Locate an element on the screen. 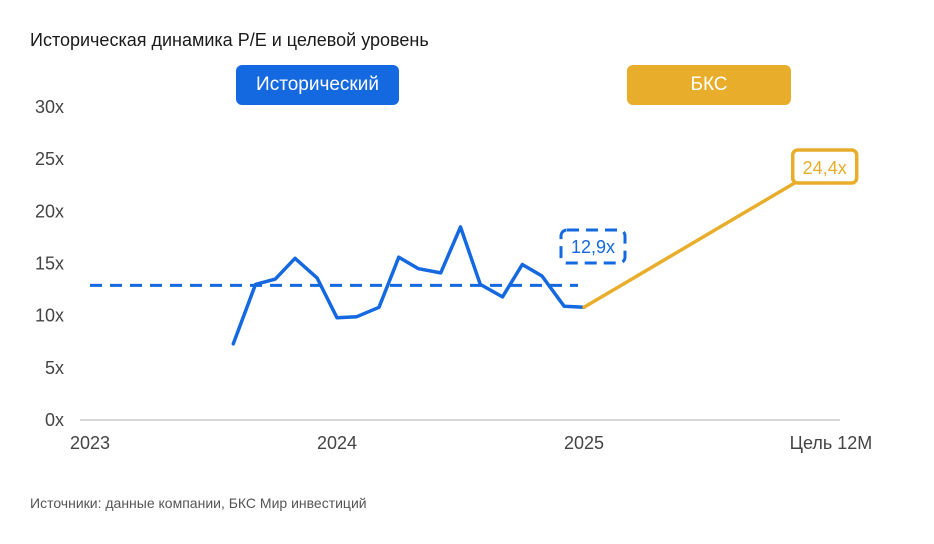 Image resolution: width=934 pixels, height=544 pixels. reference-label: 12,9x is located at coordinates (593, 247).